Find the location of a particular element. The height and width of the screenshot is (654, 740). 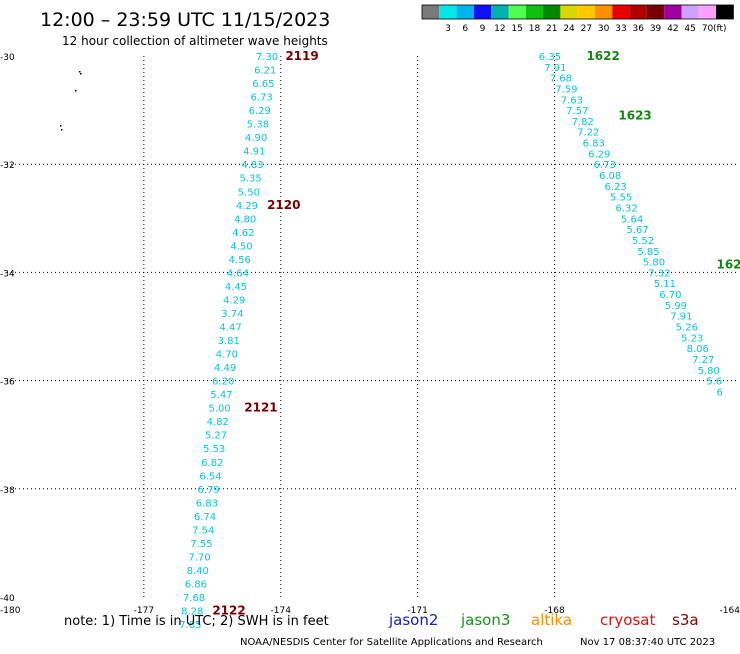

coastline-dots is located at coordinates (71, 101).